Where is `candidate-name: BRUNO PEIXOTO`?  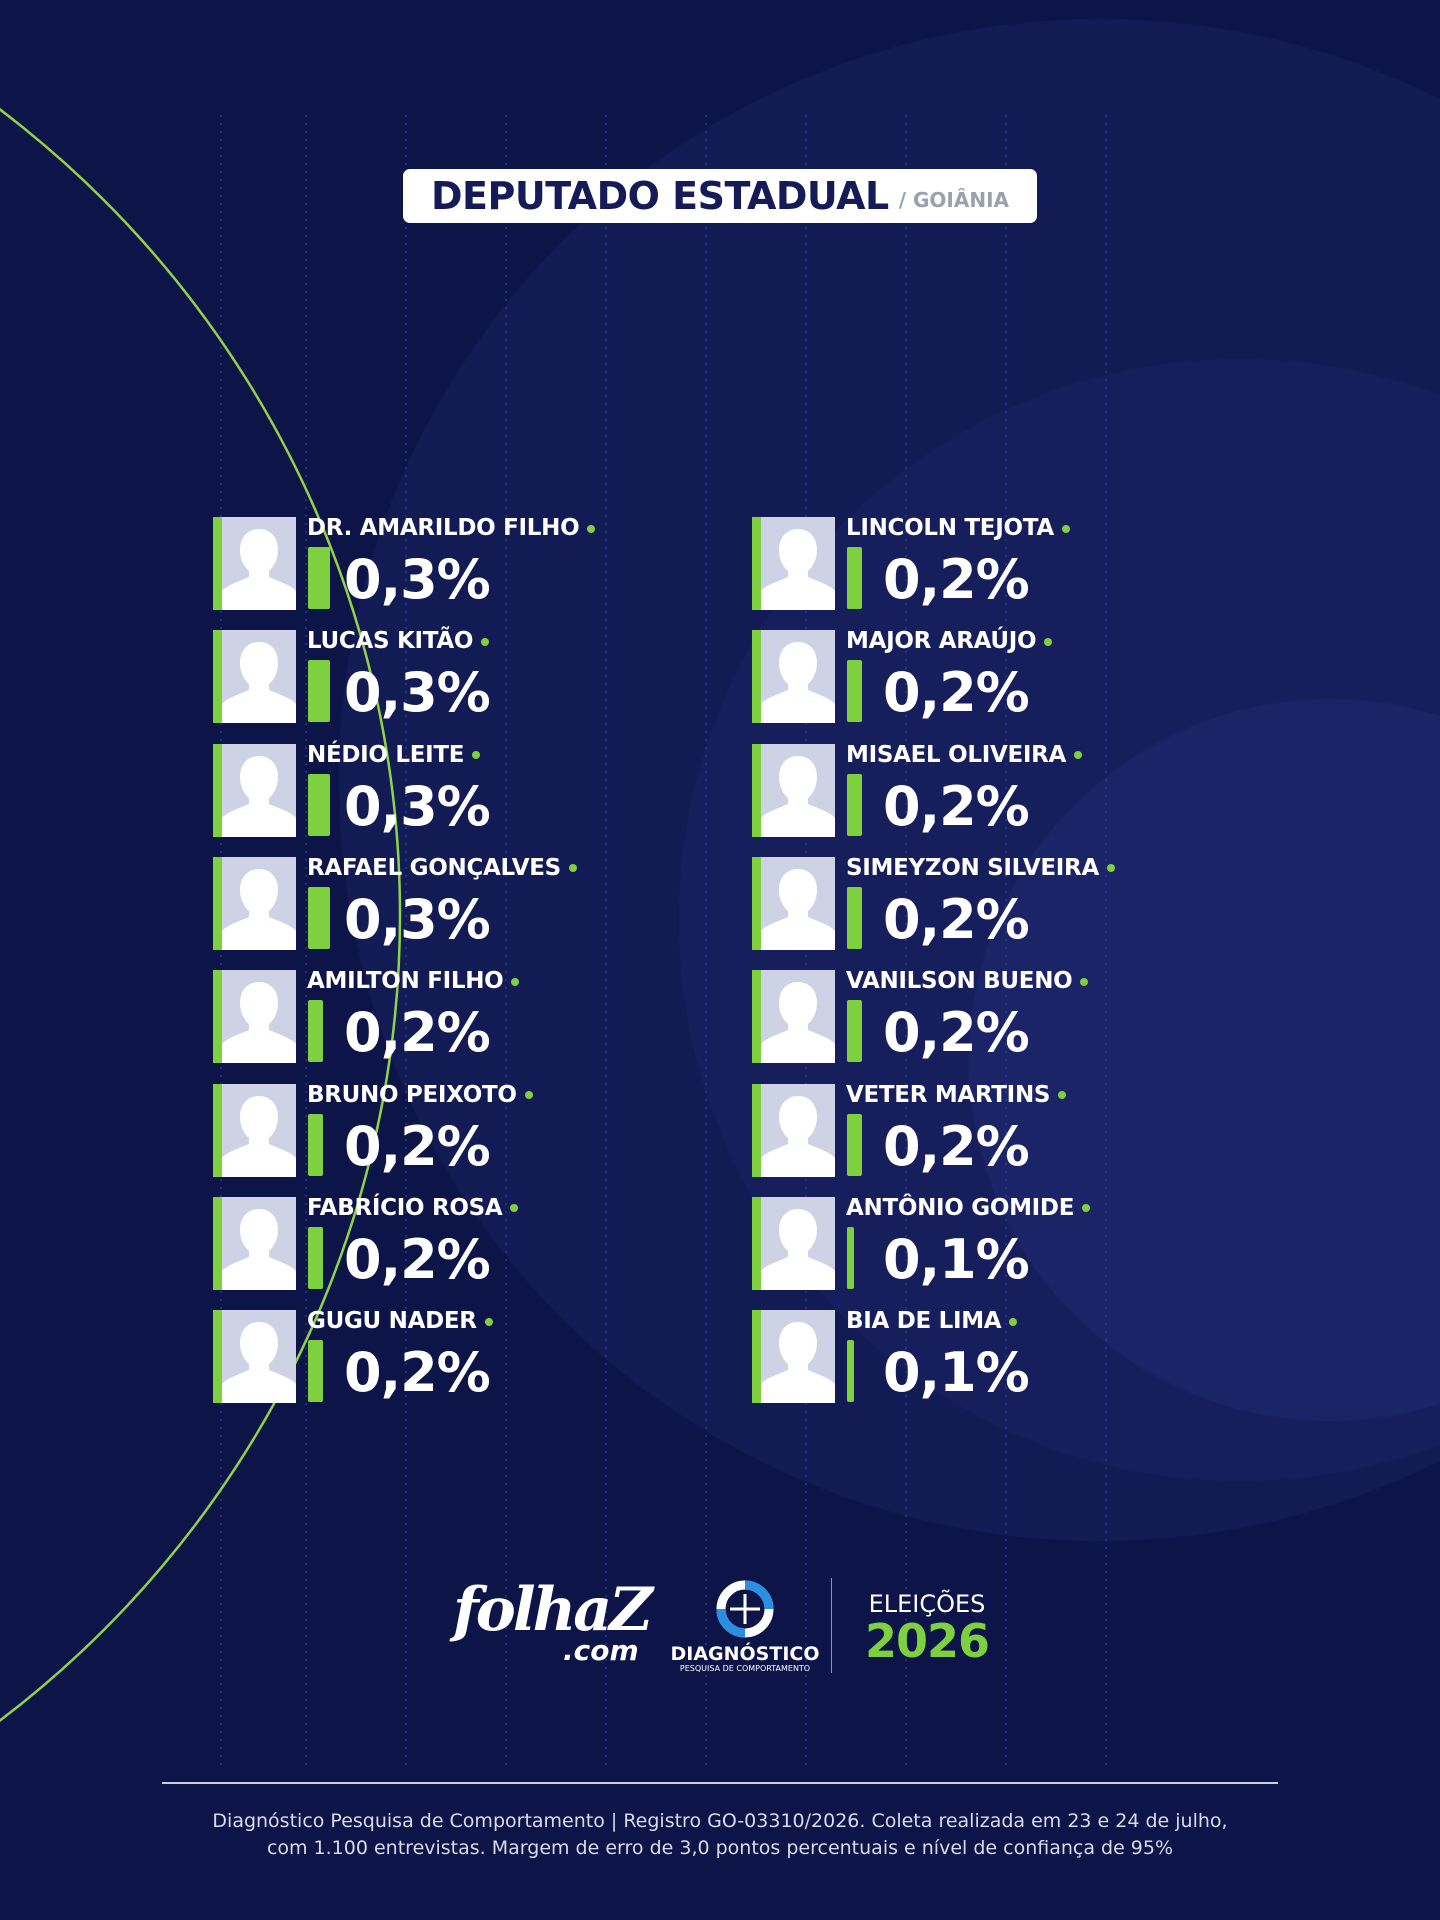 candidate-name: BRUNO PEIXOTO is located at coordinates (420, 1095).